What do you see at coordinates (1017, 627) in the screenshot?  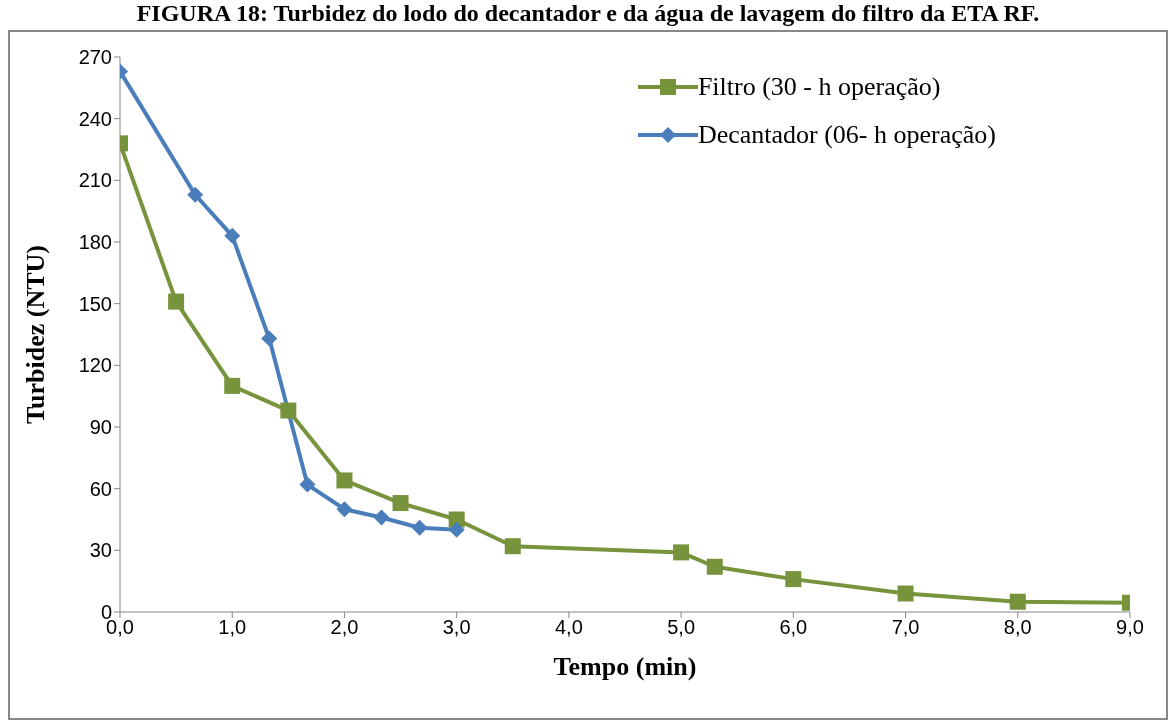 I see `x-tick-label: 8,0` at bounding box center [1017, 627].